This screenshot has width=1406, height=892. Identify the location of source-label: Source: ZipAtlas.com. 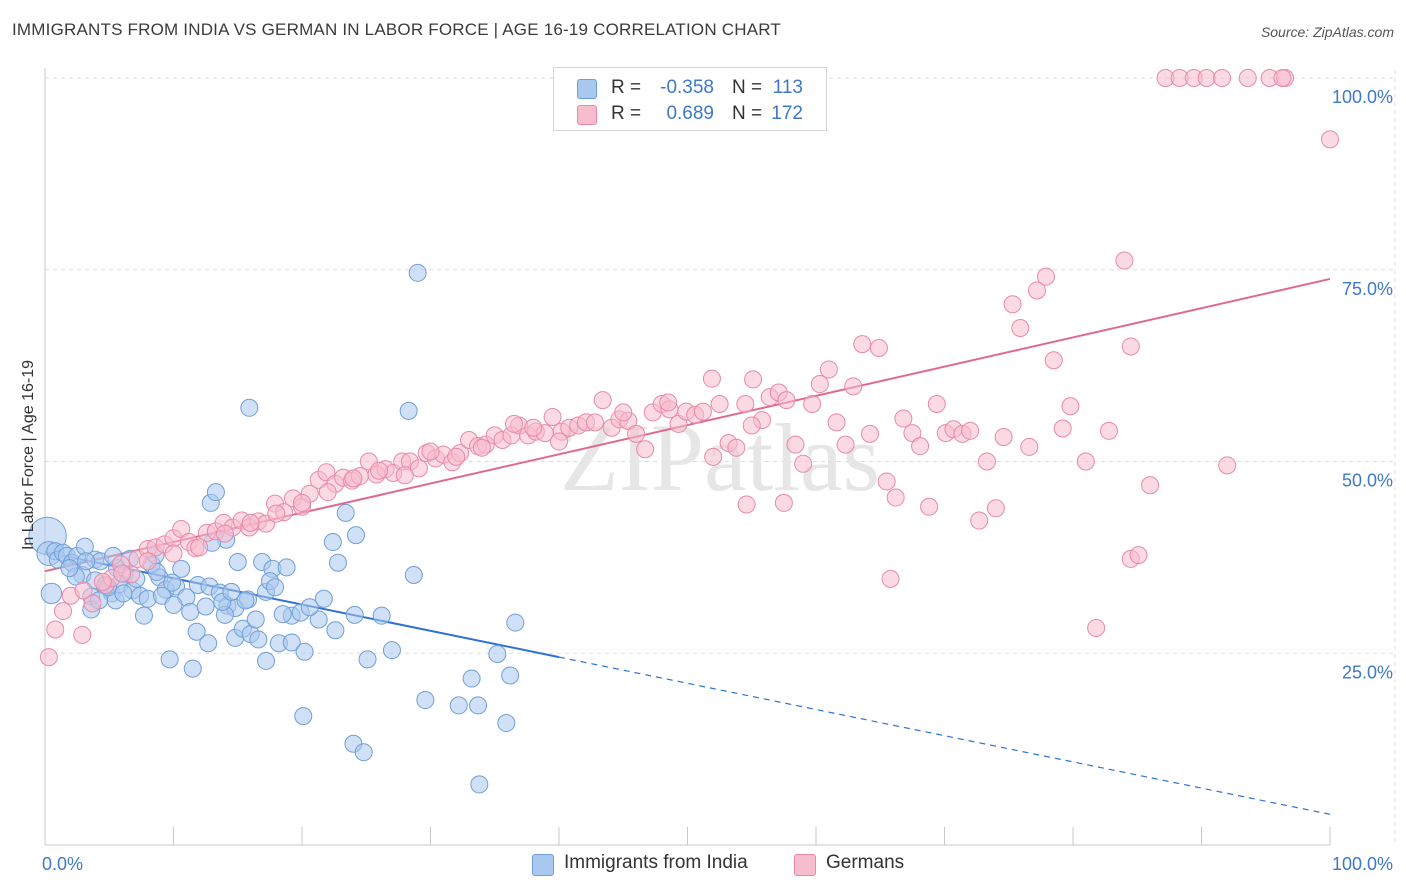
(1327, 32).